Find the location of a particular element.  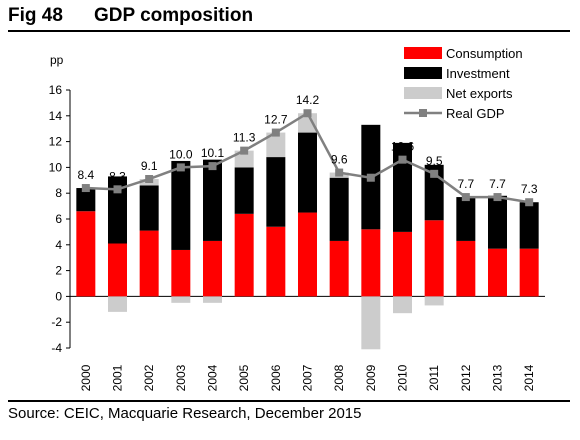

source-rule is located at coordinates (289, 401).